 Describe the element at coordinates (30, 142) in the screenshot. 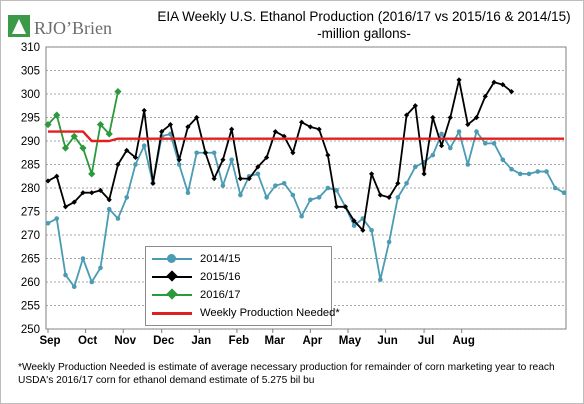

I see `y-tick-label: 290` at that location.